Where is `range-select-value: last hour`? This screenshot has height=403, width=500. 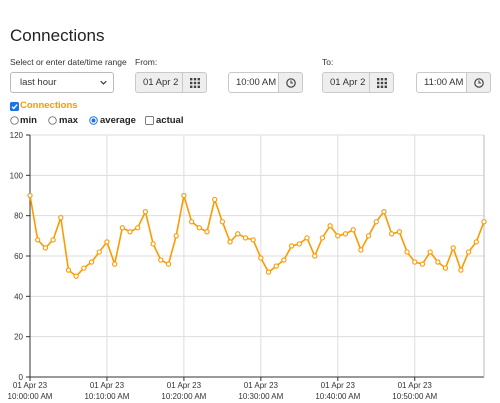
range-select-value: last hour is located at coordinates (38, 82).